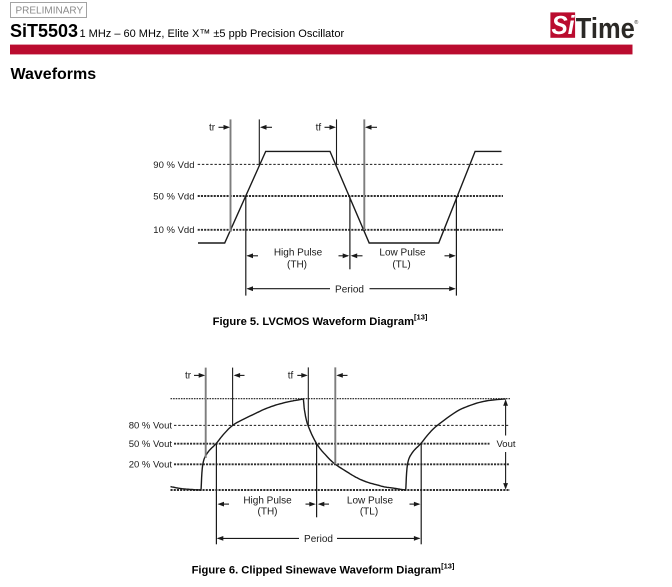  I want to click on svg-text: 20 % Vout, so click(151, 465).